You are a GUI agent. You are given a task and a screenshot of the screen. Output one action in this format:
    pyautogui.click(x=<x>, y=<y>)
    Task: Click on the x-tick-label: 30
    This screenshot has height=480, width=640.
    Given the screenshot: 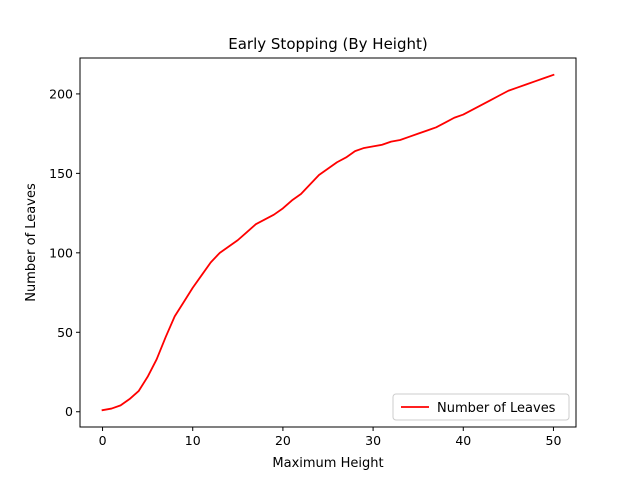 What is the action you would take?
    pyautogui.click(x=373, y=440)
    